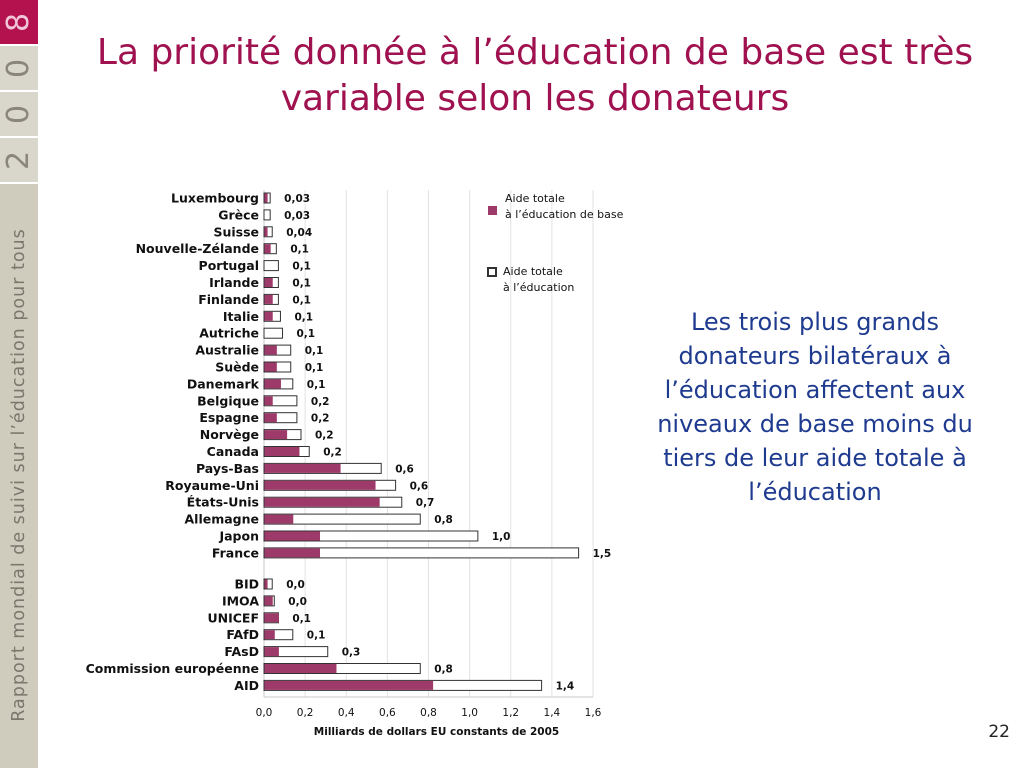 The image size is (1024, 768). I want to click on year-digit-box: 8, so click(19, 23).